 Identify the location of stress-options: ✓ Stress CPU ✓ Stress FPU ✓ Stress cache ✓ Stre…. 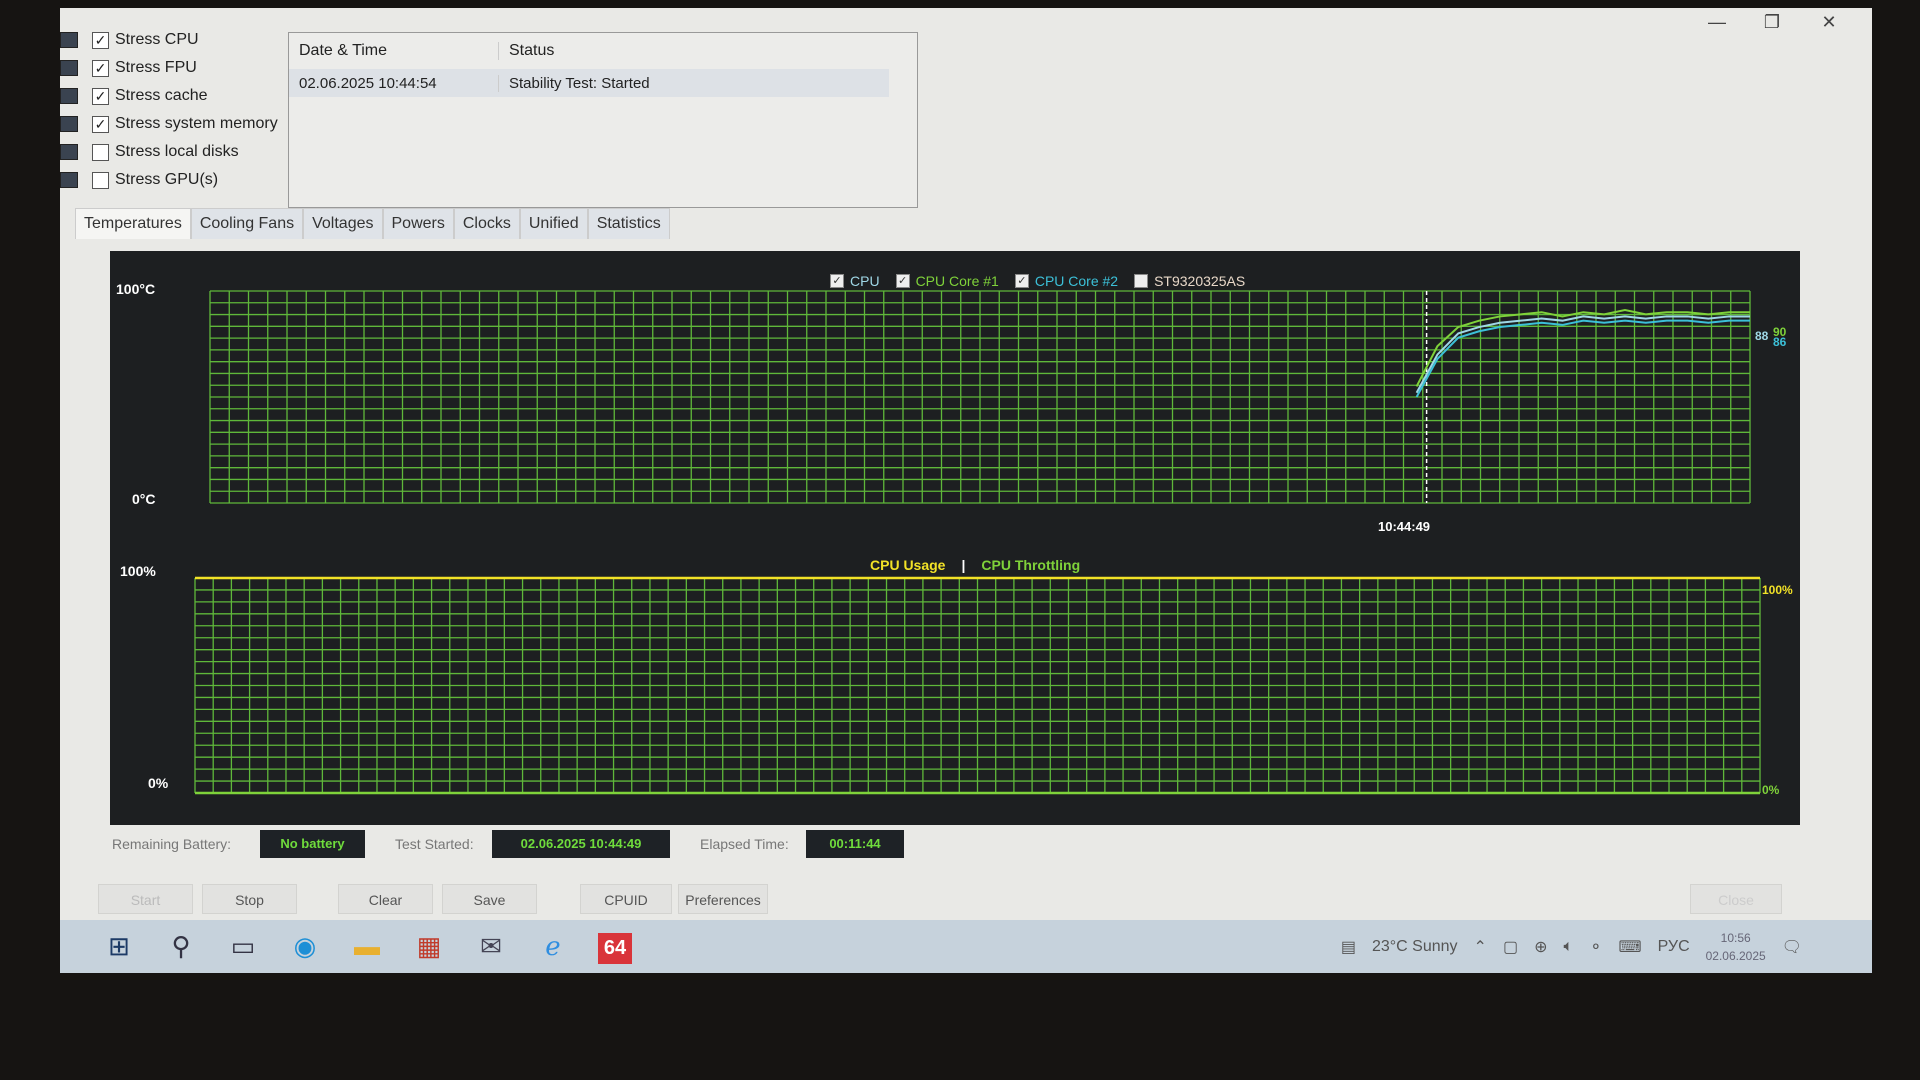
(169, 110).